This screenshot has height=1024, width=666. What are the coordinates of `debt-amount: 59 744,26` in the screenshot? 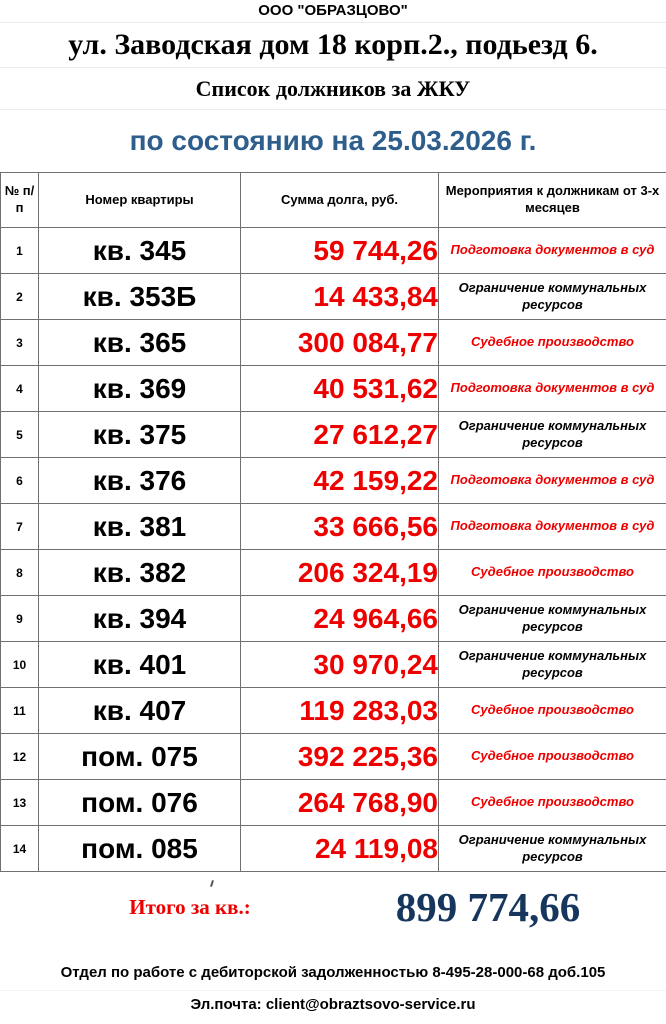 It's located at (339, 250).